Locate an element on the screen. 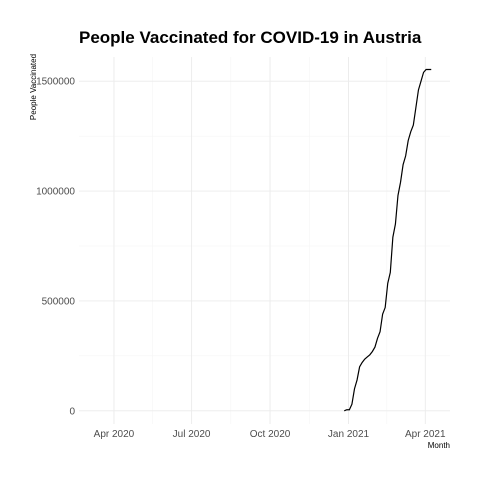 Image resolution: width=480 pixels, height=480 pixels. x-axis-tick-labels: Apr 2020 Jul 2020 Oct 2020 Jan 2021 Apr 2021 is located at coordinates (270, 434).